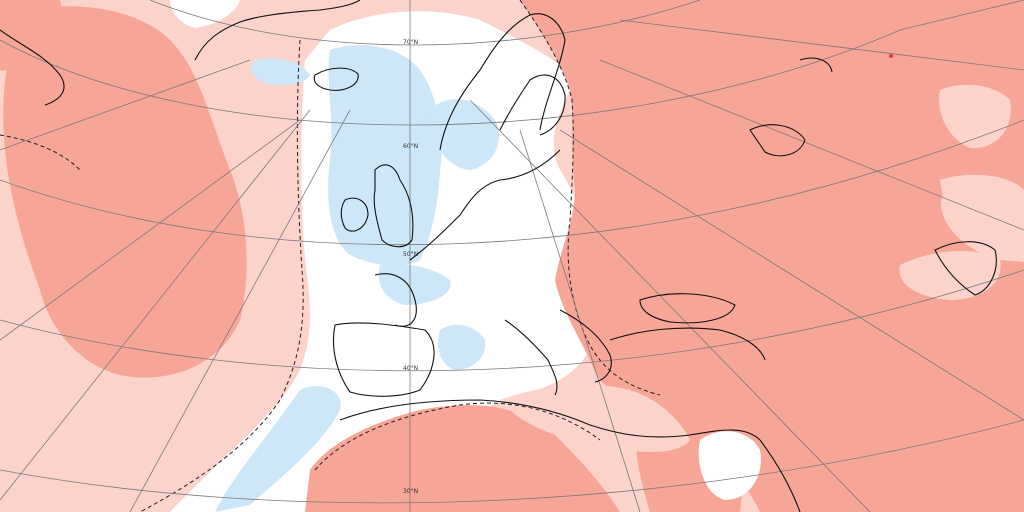 Image resolution: width=1024 pixels, height=512 pixels. Describe the element at coordinates (595, 418) in the screenshot. I see `light-warm-mediterranean` at that location.